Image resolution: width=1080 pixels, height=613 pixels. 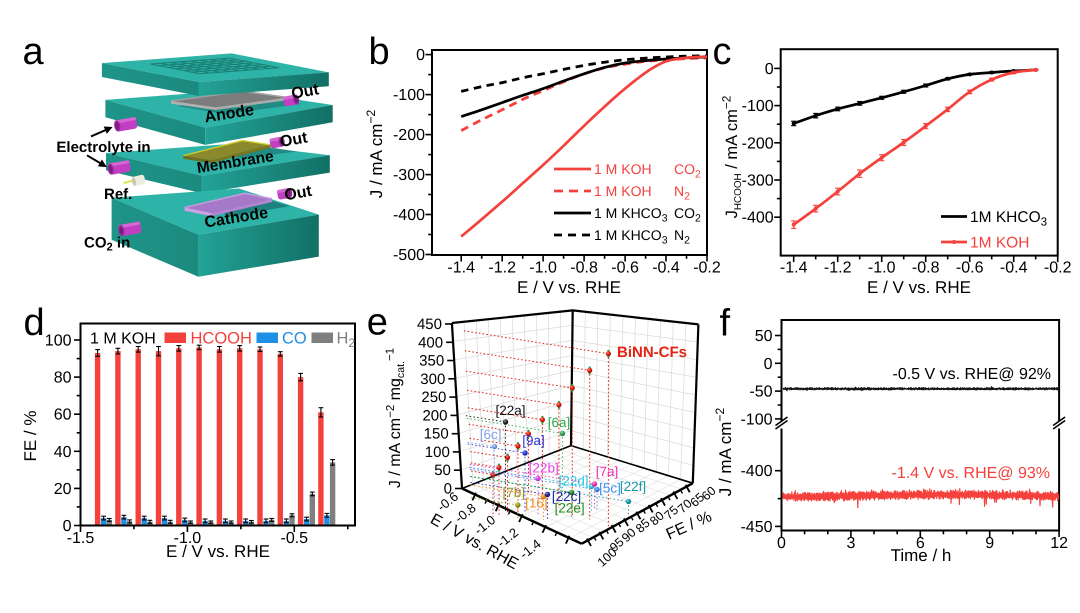 What do you see at coordinates (732, 156) in the screenshot?
I see `svg-text: JHCOOH / mA cm−2` at bounding box center [732, 156].